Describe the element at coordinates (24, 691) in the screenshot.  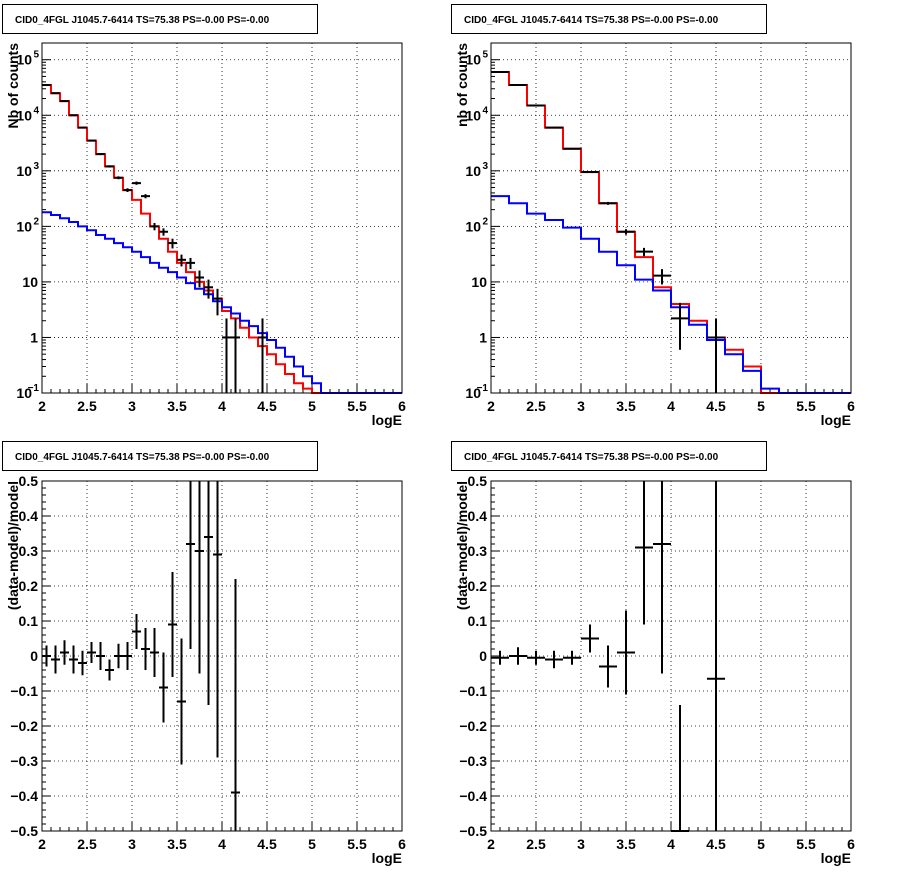
I see `y-tick-label: −0.1` at that location.